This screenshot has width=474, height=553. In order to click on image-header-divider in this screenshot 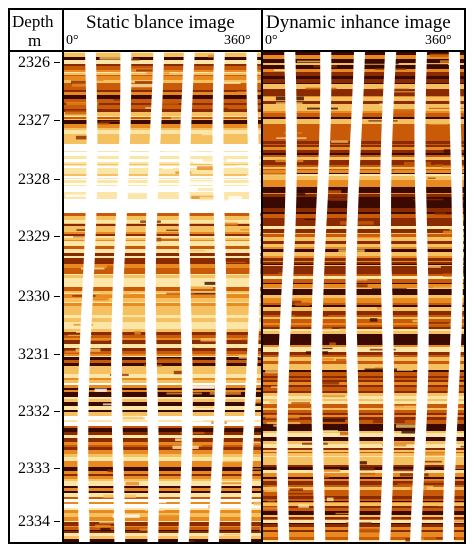, I will do `click(264, 51)`.